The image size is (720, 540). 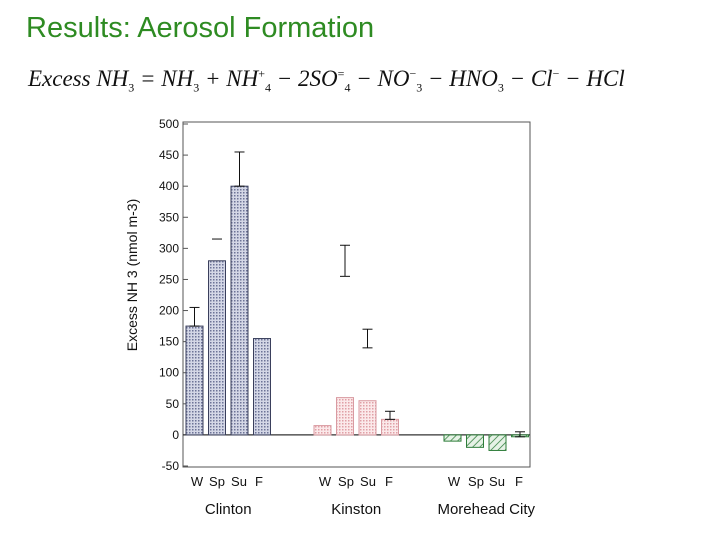 I want to click on bar-clinton-f, so click(x=262, y=387).